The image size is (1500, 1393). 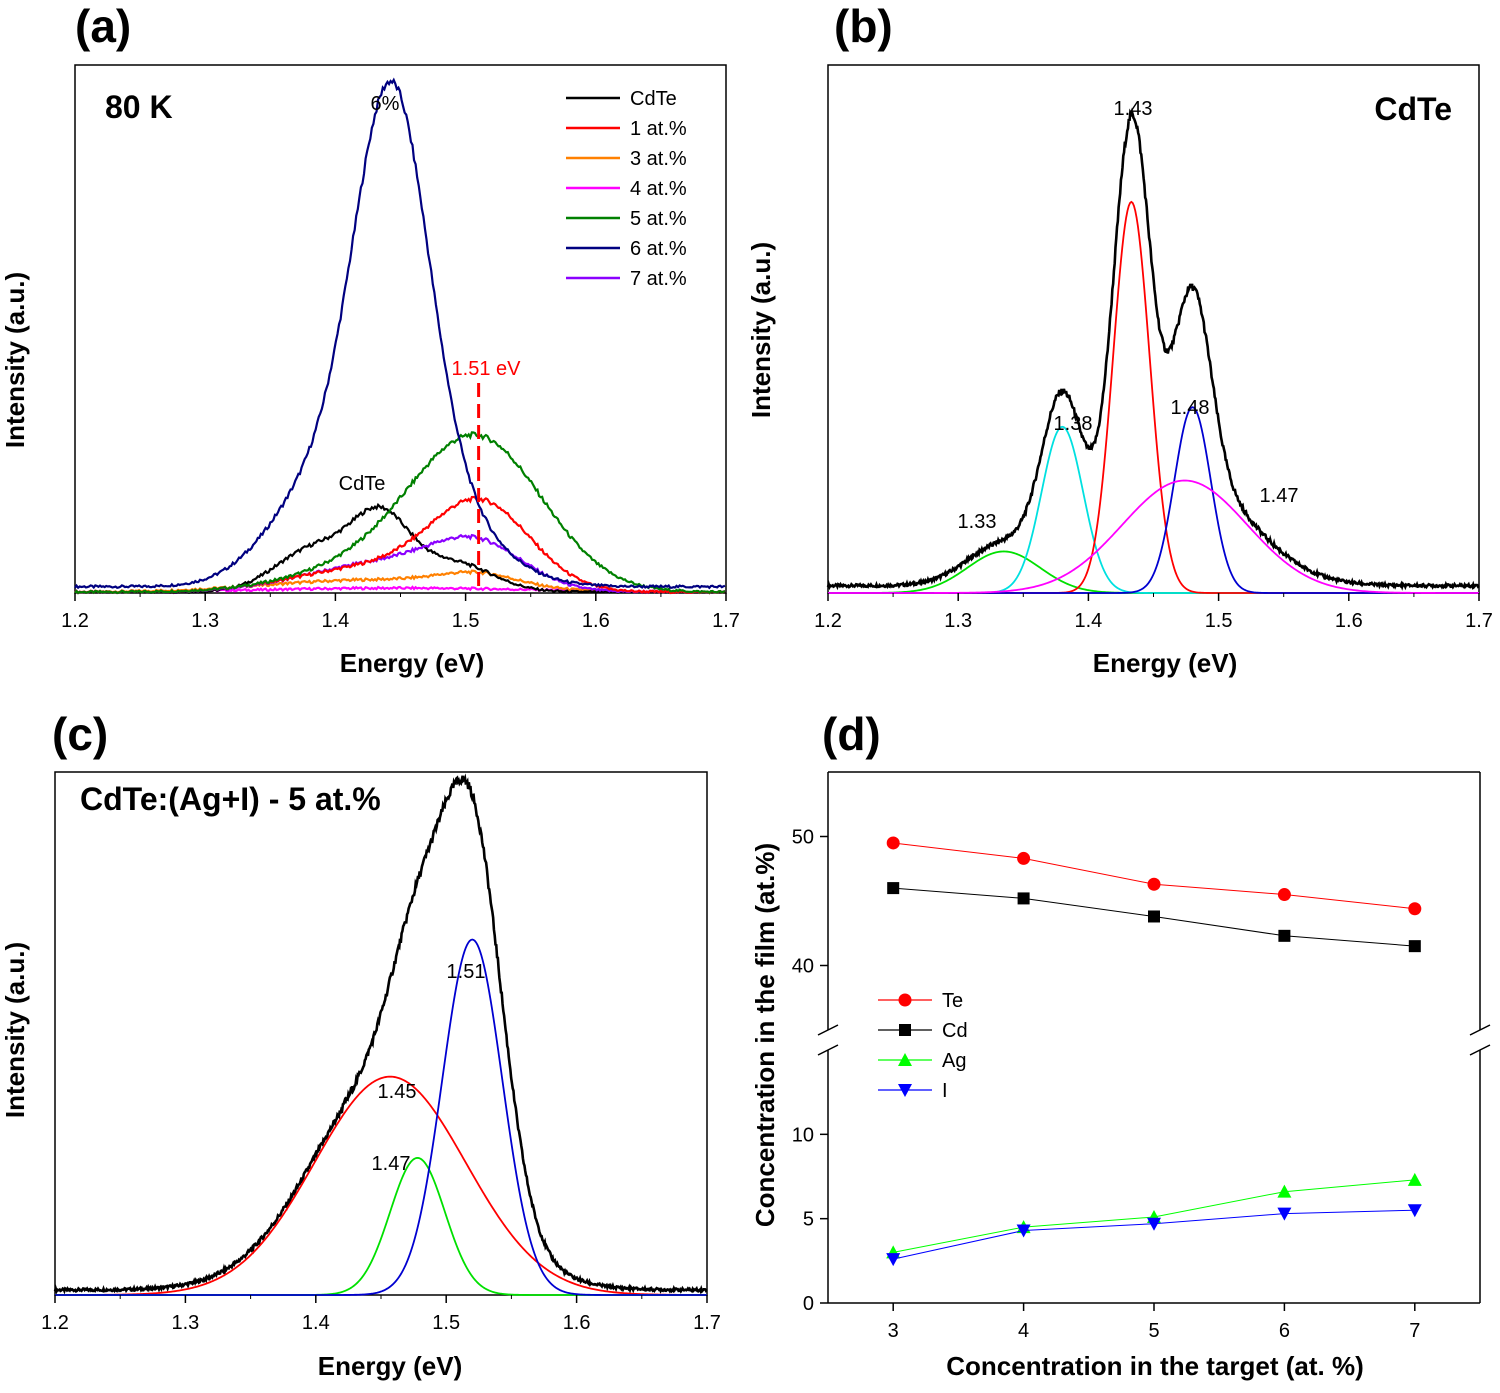 I want to click on y-tick-label-d: 40, so click(x=803, y=967).